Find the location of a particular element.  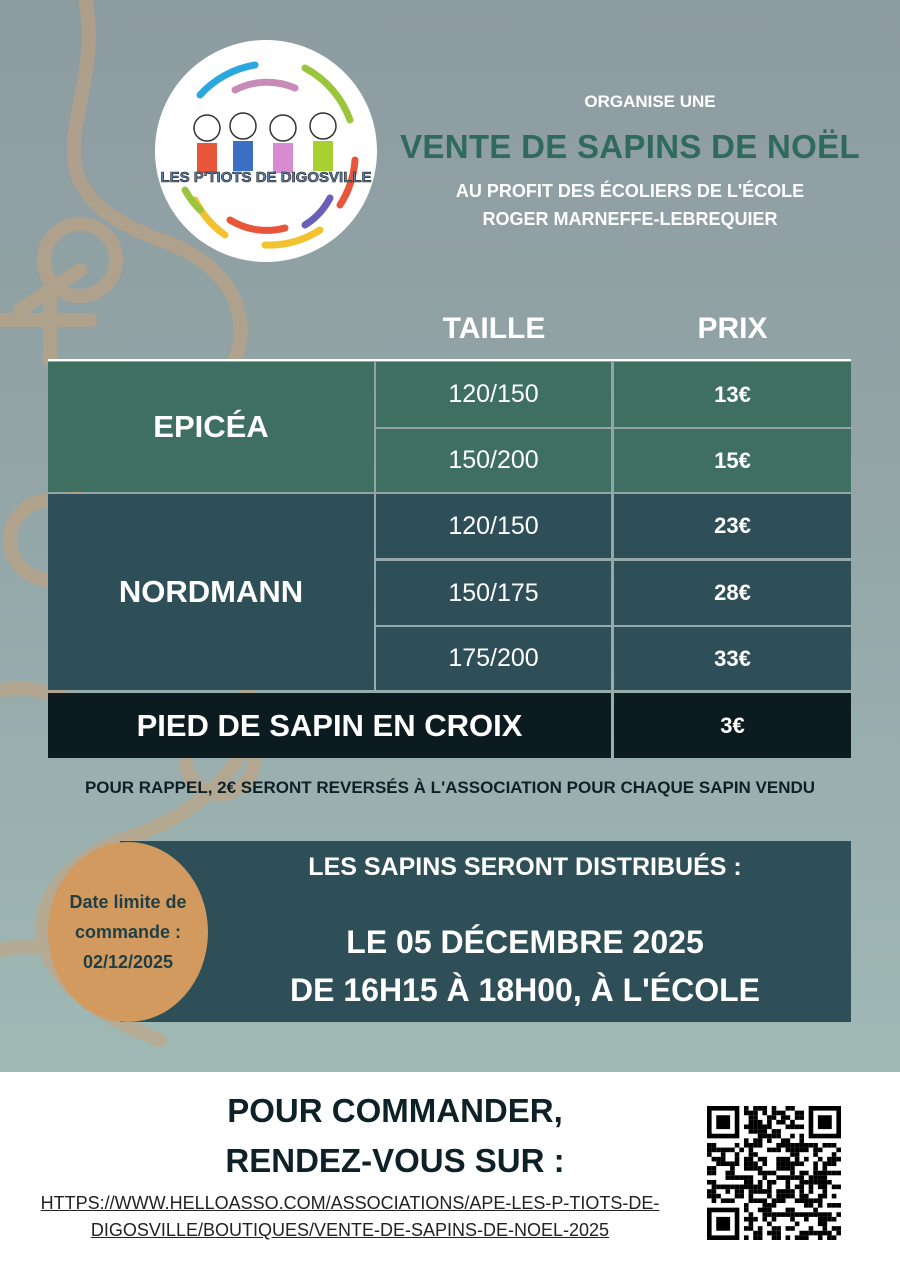

size-cell: 150/200 is located at coordinates (493, 460).